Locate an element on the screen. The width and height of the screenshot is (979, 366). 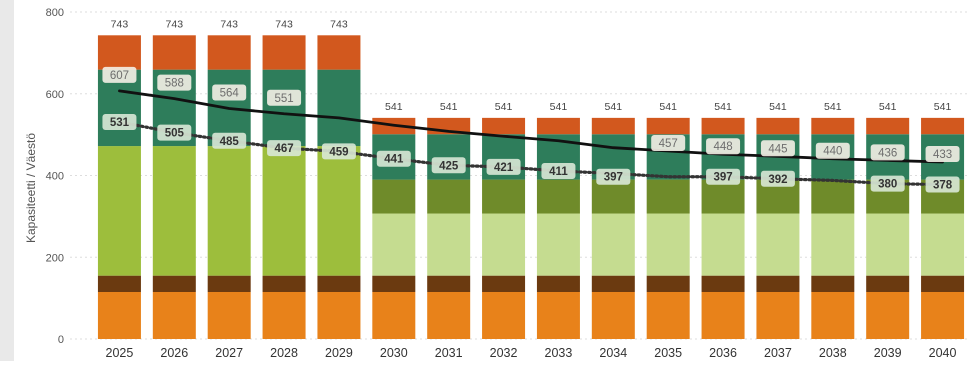
solid-line-value-label: 448 is located at coordinates (722, 147).